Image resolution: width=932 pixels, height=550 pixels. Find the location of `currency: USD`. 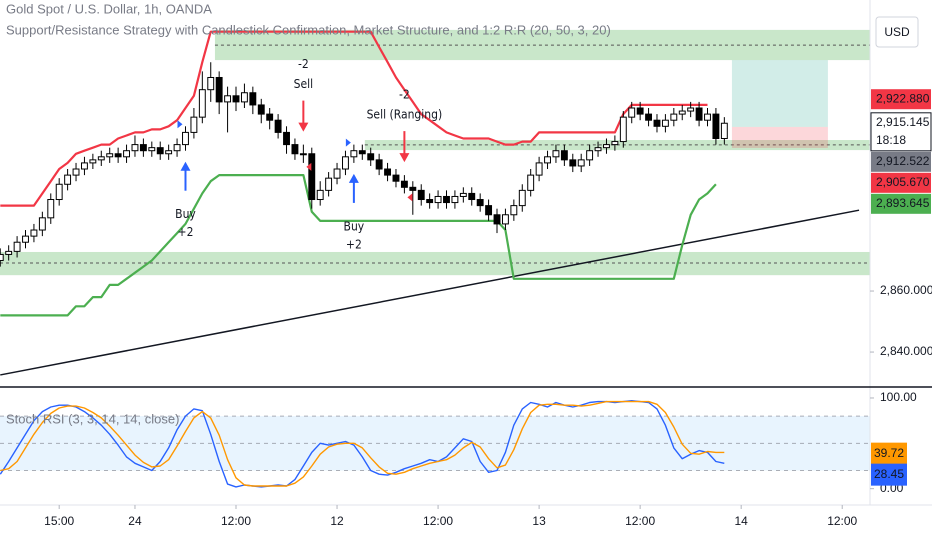

currency: USD is located at coordinates (897, 32).